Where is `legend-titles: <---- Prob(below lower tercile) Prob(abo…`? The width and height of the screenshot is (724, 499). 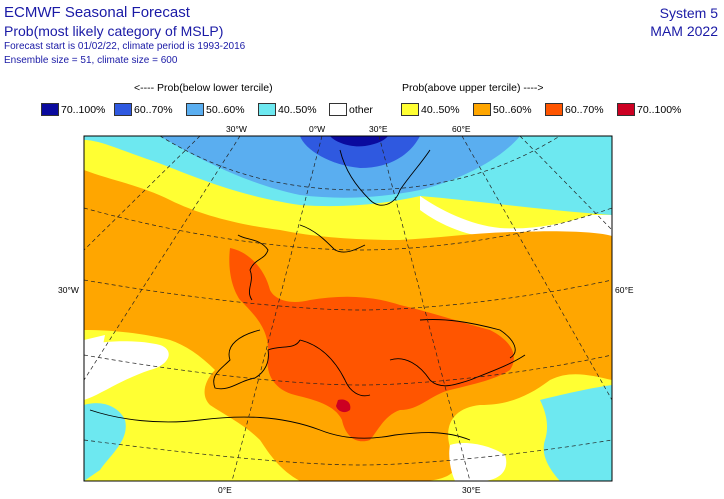
legend-titles: <---- Prob(below lower tercile) Prob(abo… is located at coordinates (362, 89).